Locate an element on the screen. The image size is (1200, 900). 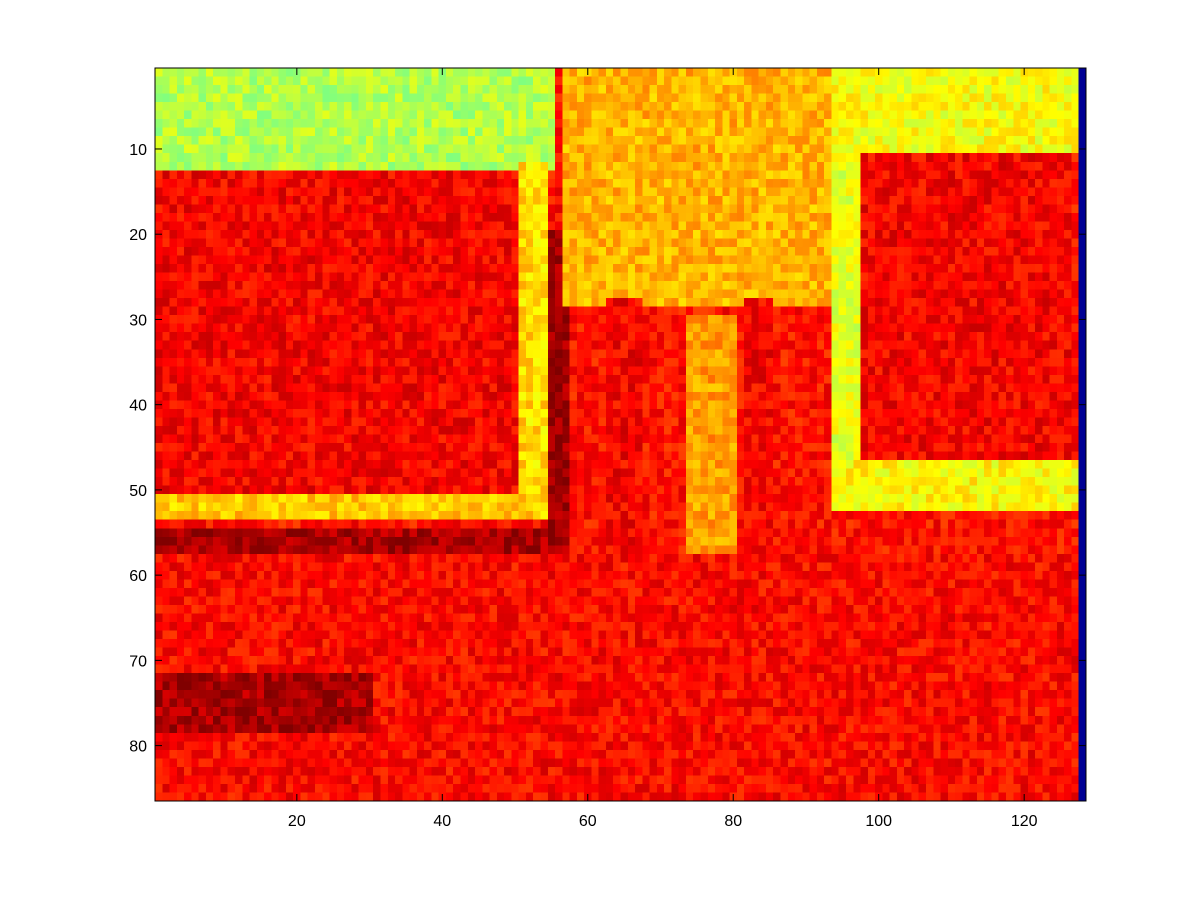
y-tick-label: 20 is located at coordinates (138, 235).